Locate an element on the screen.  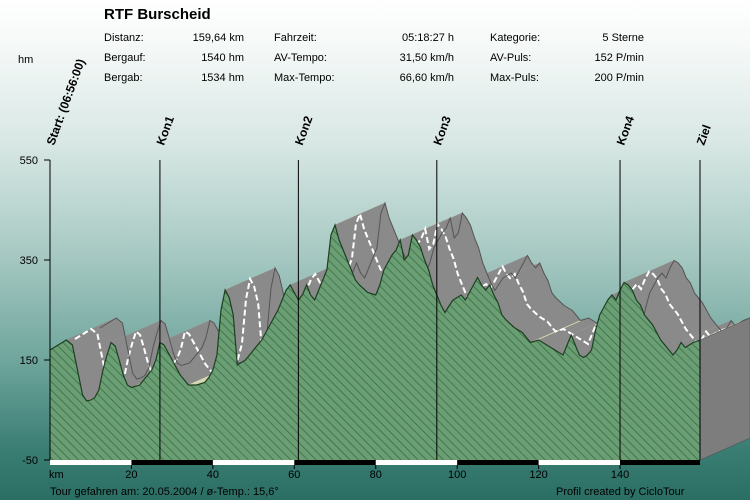
y-tick-label: 150 is located at coordinates (29, 361).